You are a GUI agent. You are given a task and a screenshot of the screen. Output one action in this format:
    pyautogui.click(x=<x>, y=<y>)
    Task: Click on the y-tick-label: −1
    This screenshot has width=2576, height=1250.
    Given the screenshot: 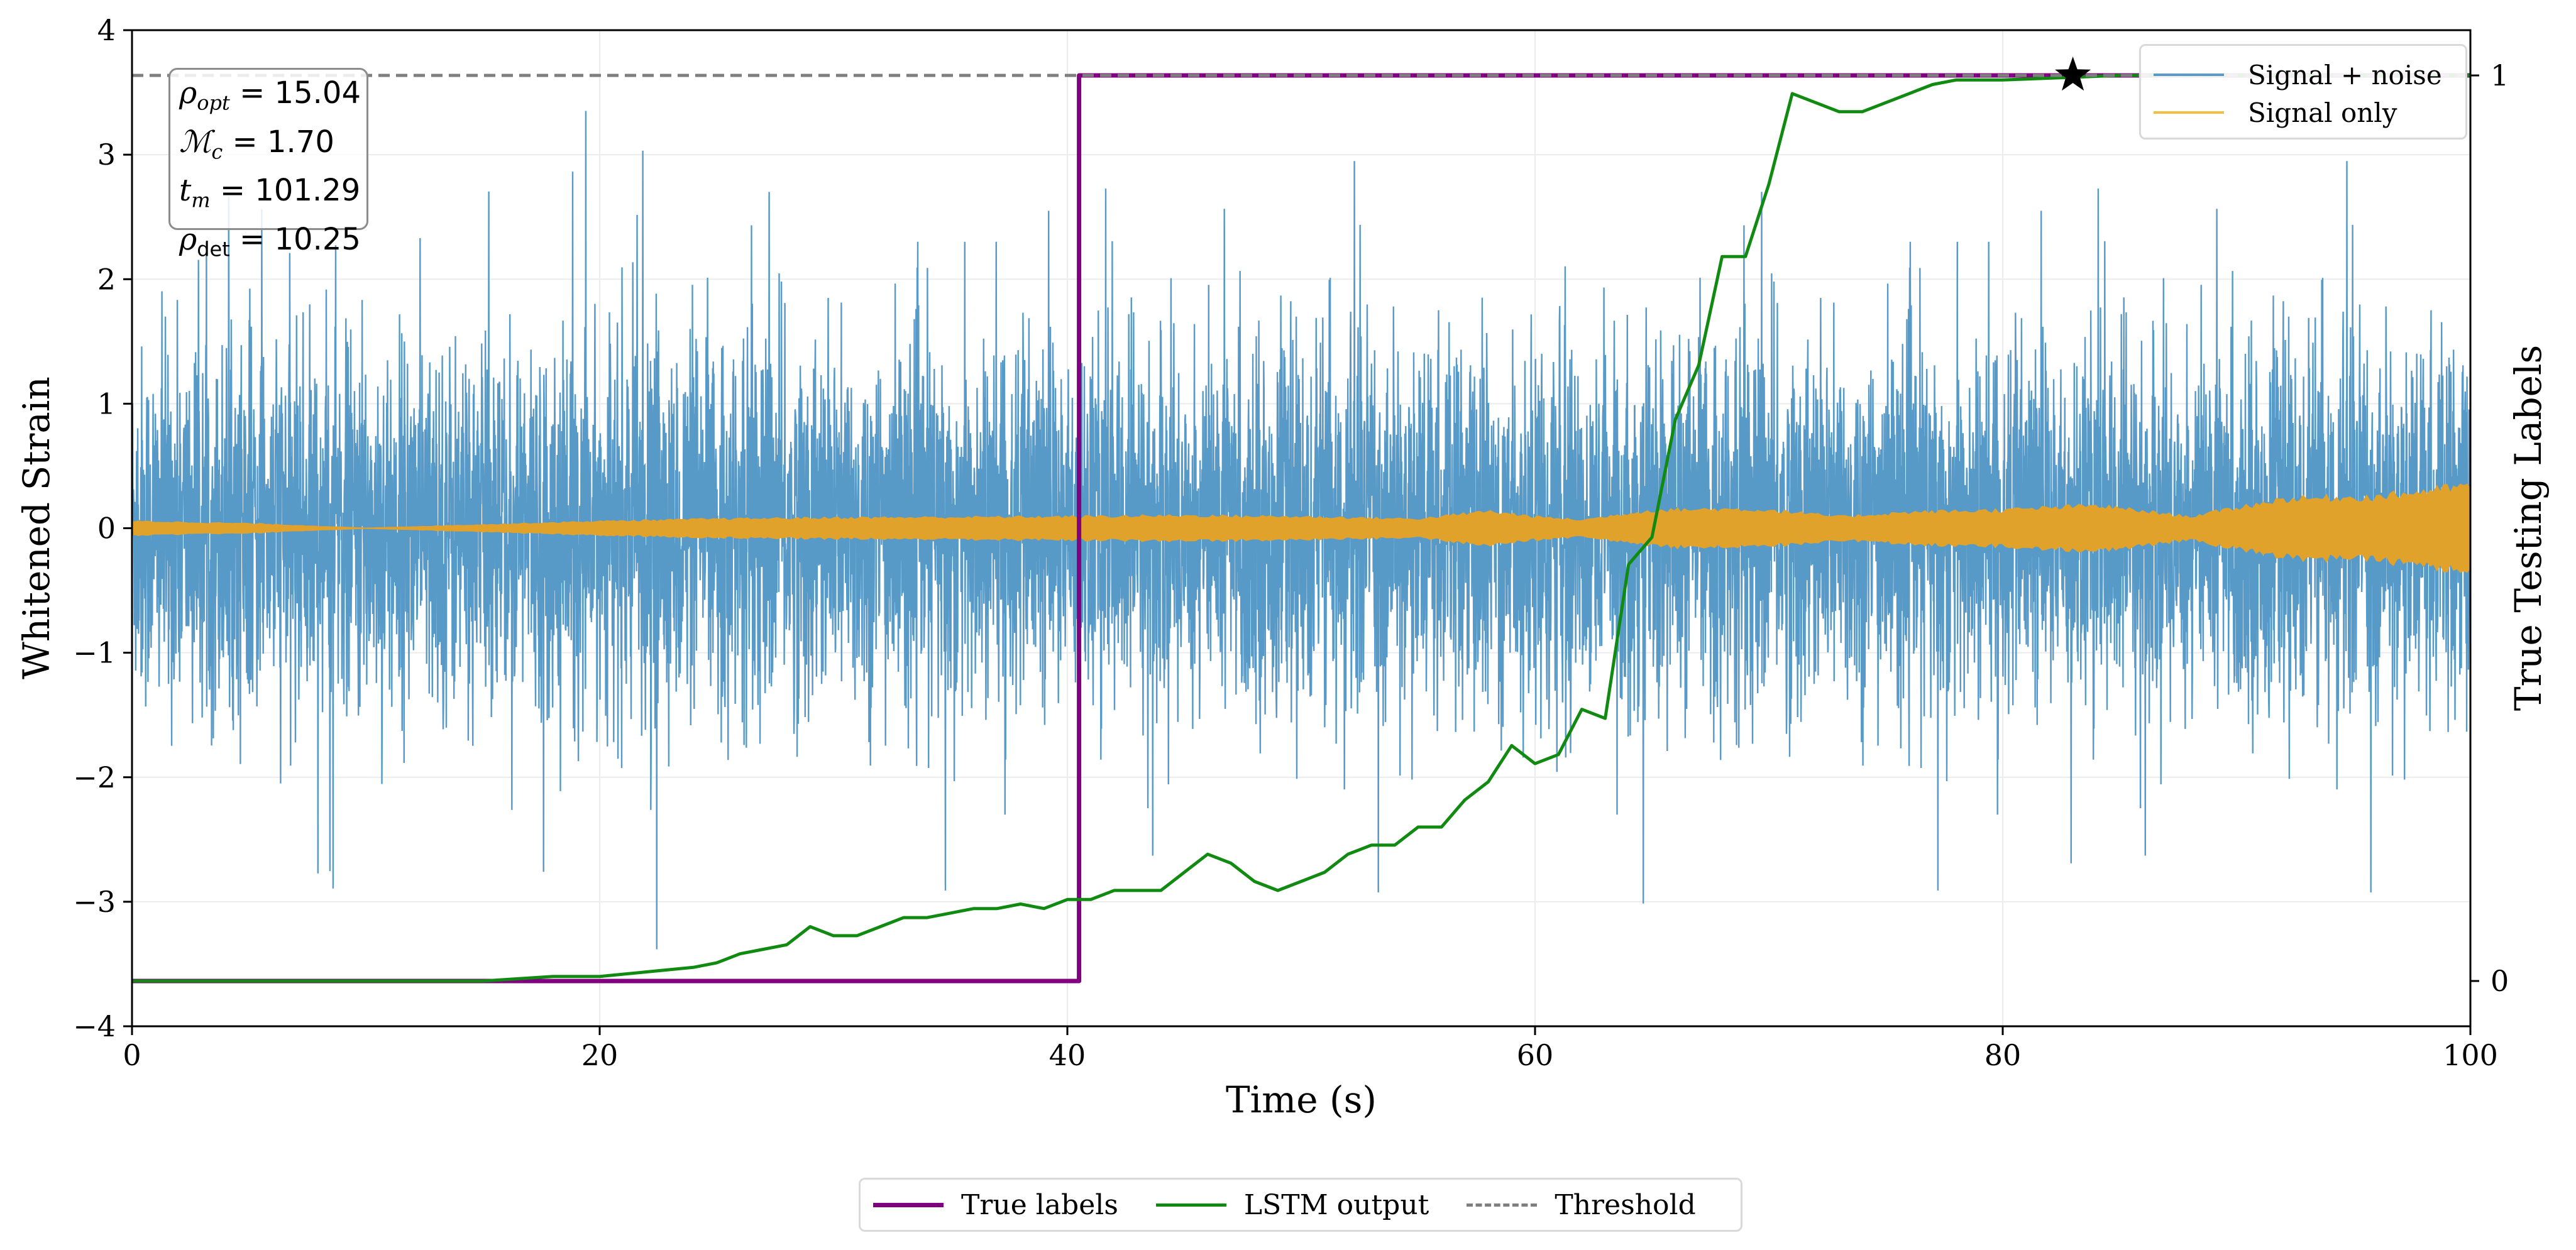 What is the action you would take?
    pyautogui.click(x=94, y=653)
    